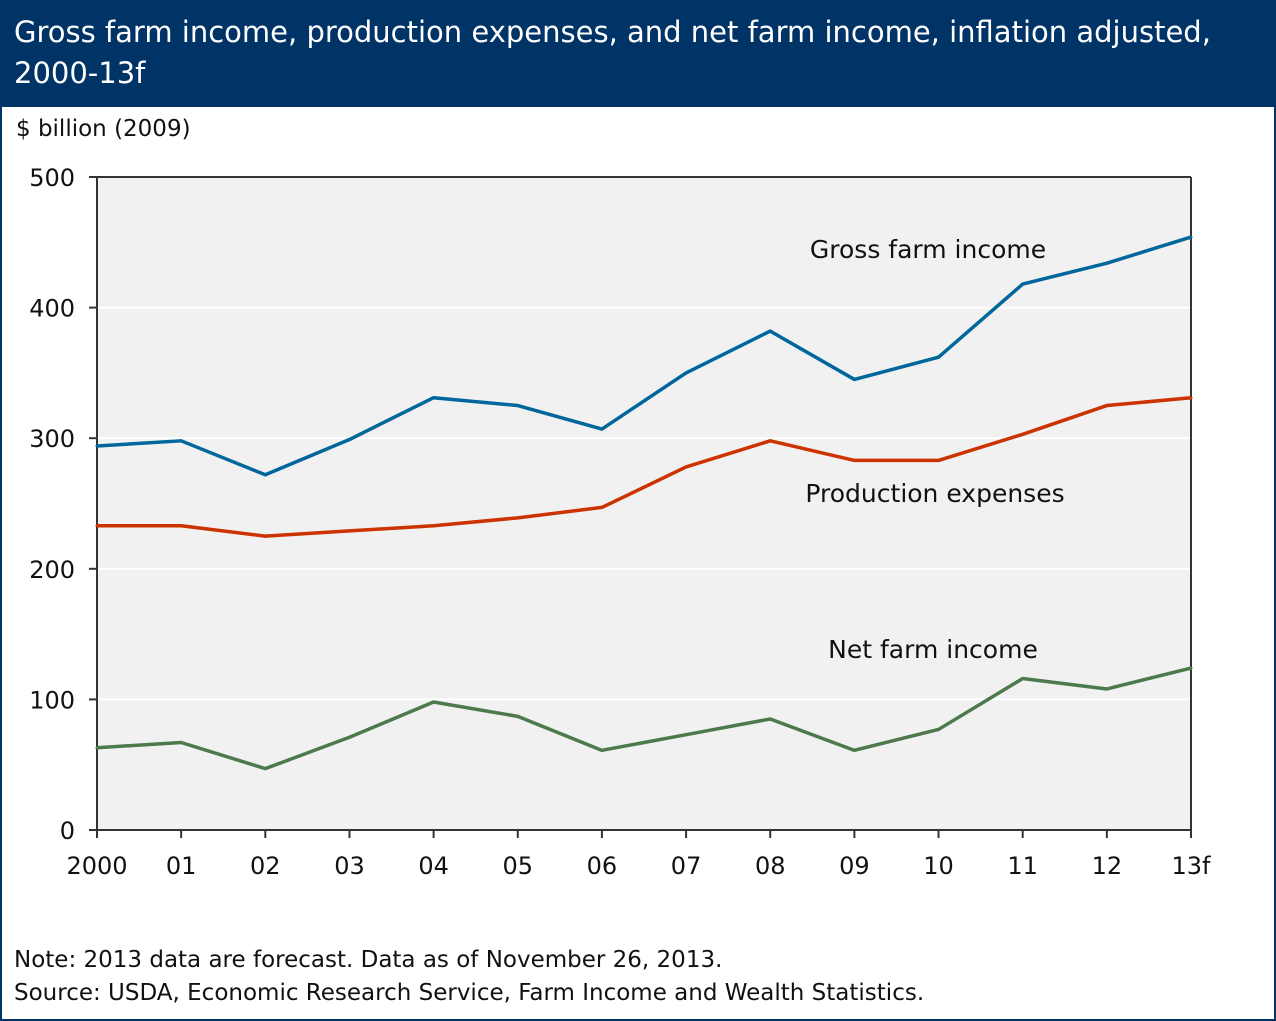 The height and width of the screenshot is (1021, 1276). I want to click on x-tick-label: 04, so click(433, 866).